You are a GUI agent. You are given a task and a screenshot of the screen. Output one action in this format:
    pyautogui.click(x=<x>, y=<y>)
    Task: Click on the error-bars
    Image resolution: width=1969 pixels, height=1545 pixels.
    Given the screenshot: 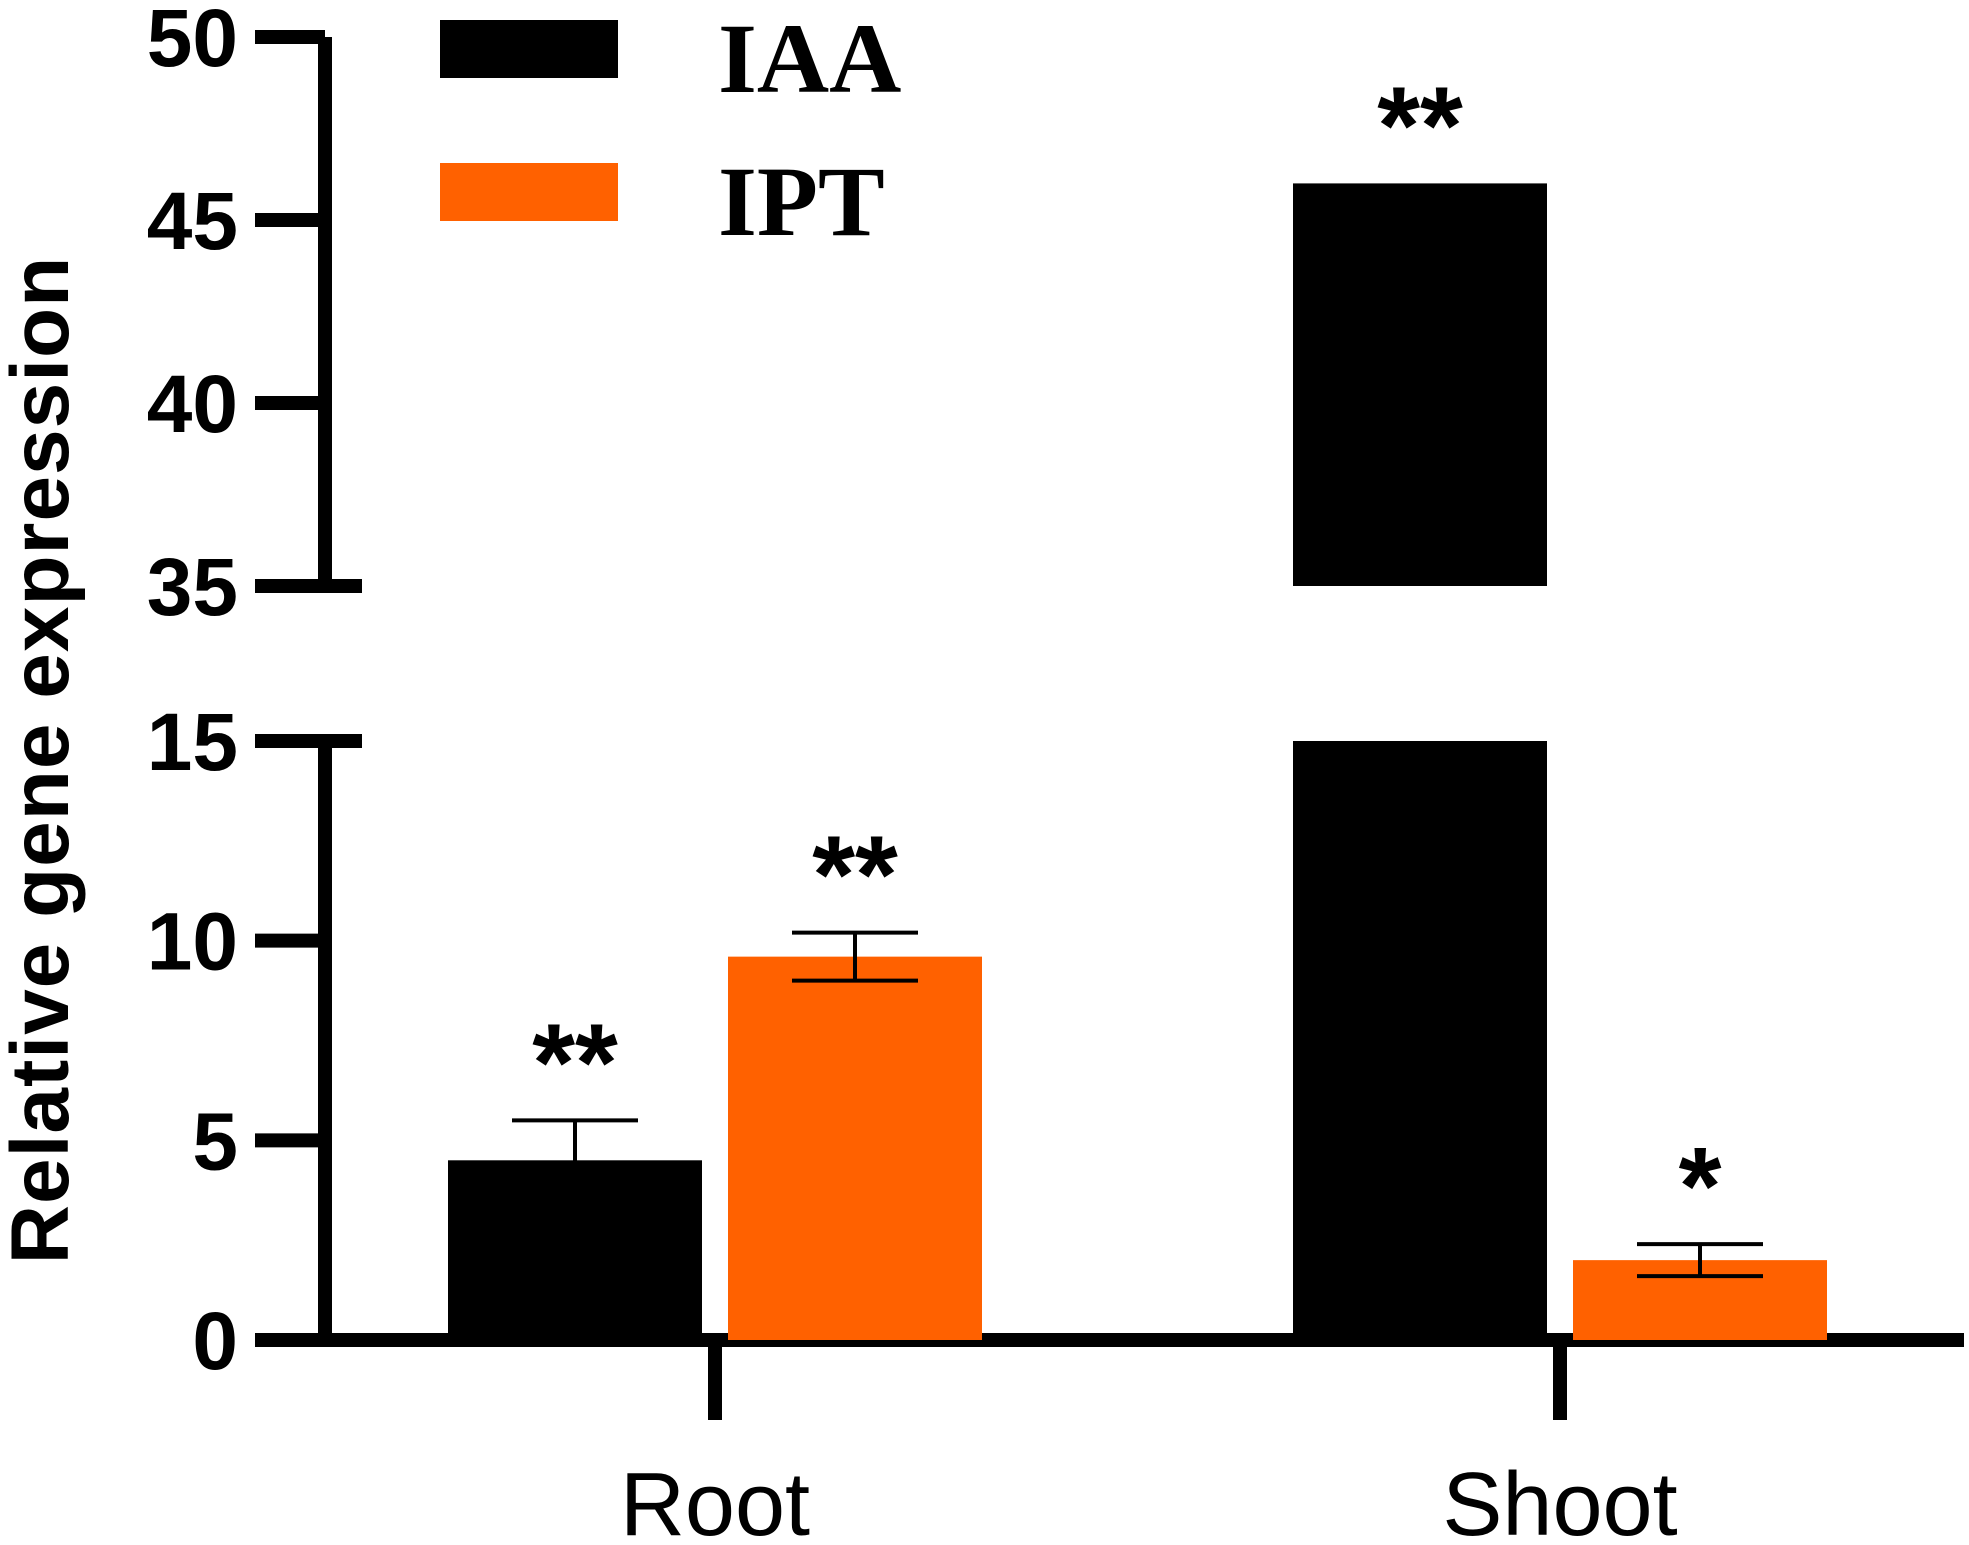 What is the action you would take?
    pyautogui.click(x=1137, y=1104)
    